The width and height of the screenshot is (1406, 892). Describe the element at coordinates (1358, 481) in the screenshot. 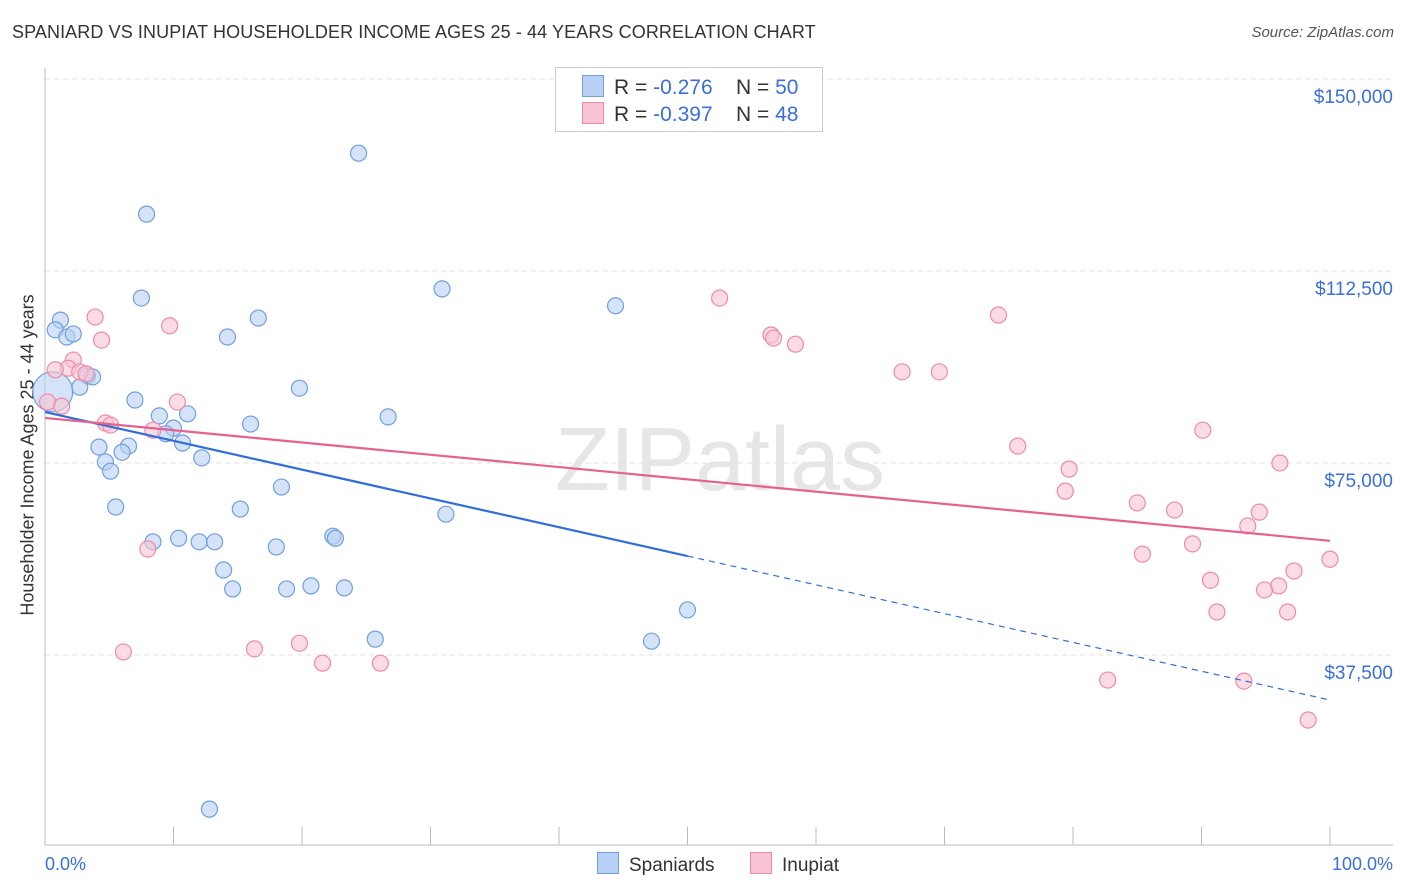

I see `y-tick-label: $75,000` at that location.